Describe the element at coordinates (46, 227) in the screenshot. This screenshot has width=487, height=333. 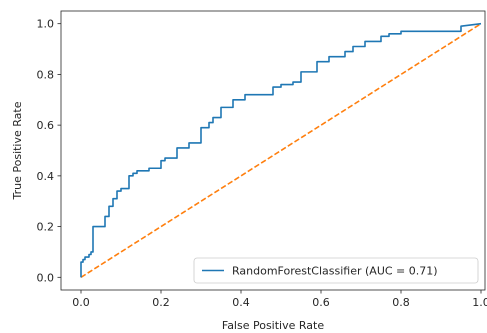
I see `y-tick-label: 0.2` at that location.